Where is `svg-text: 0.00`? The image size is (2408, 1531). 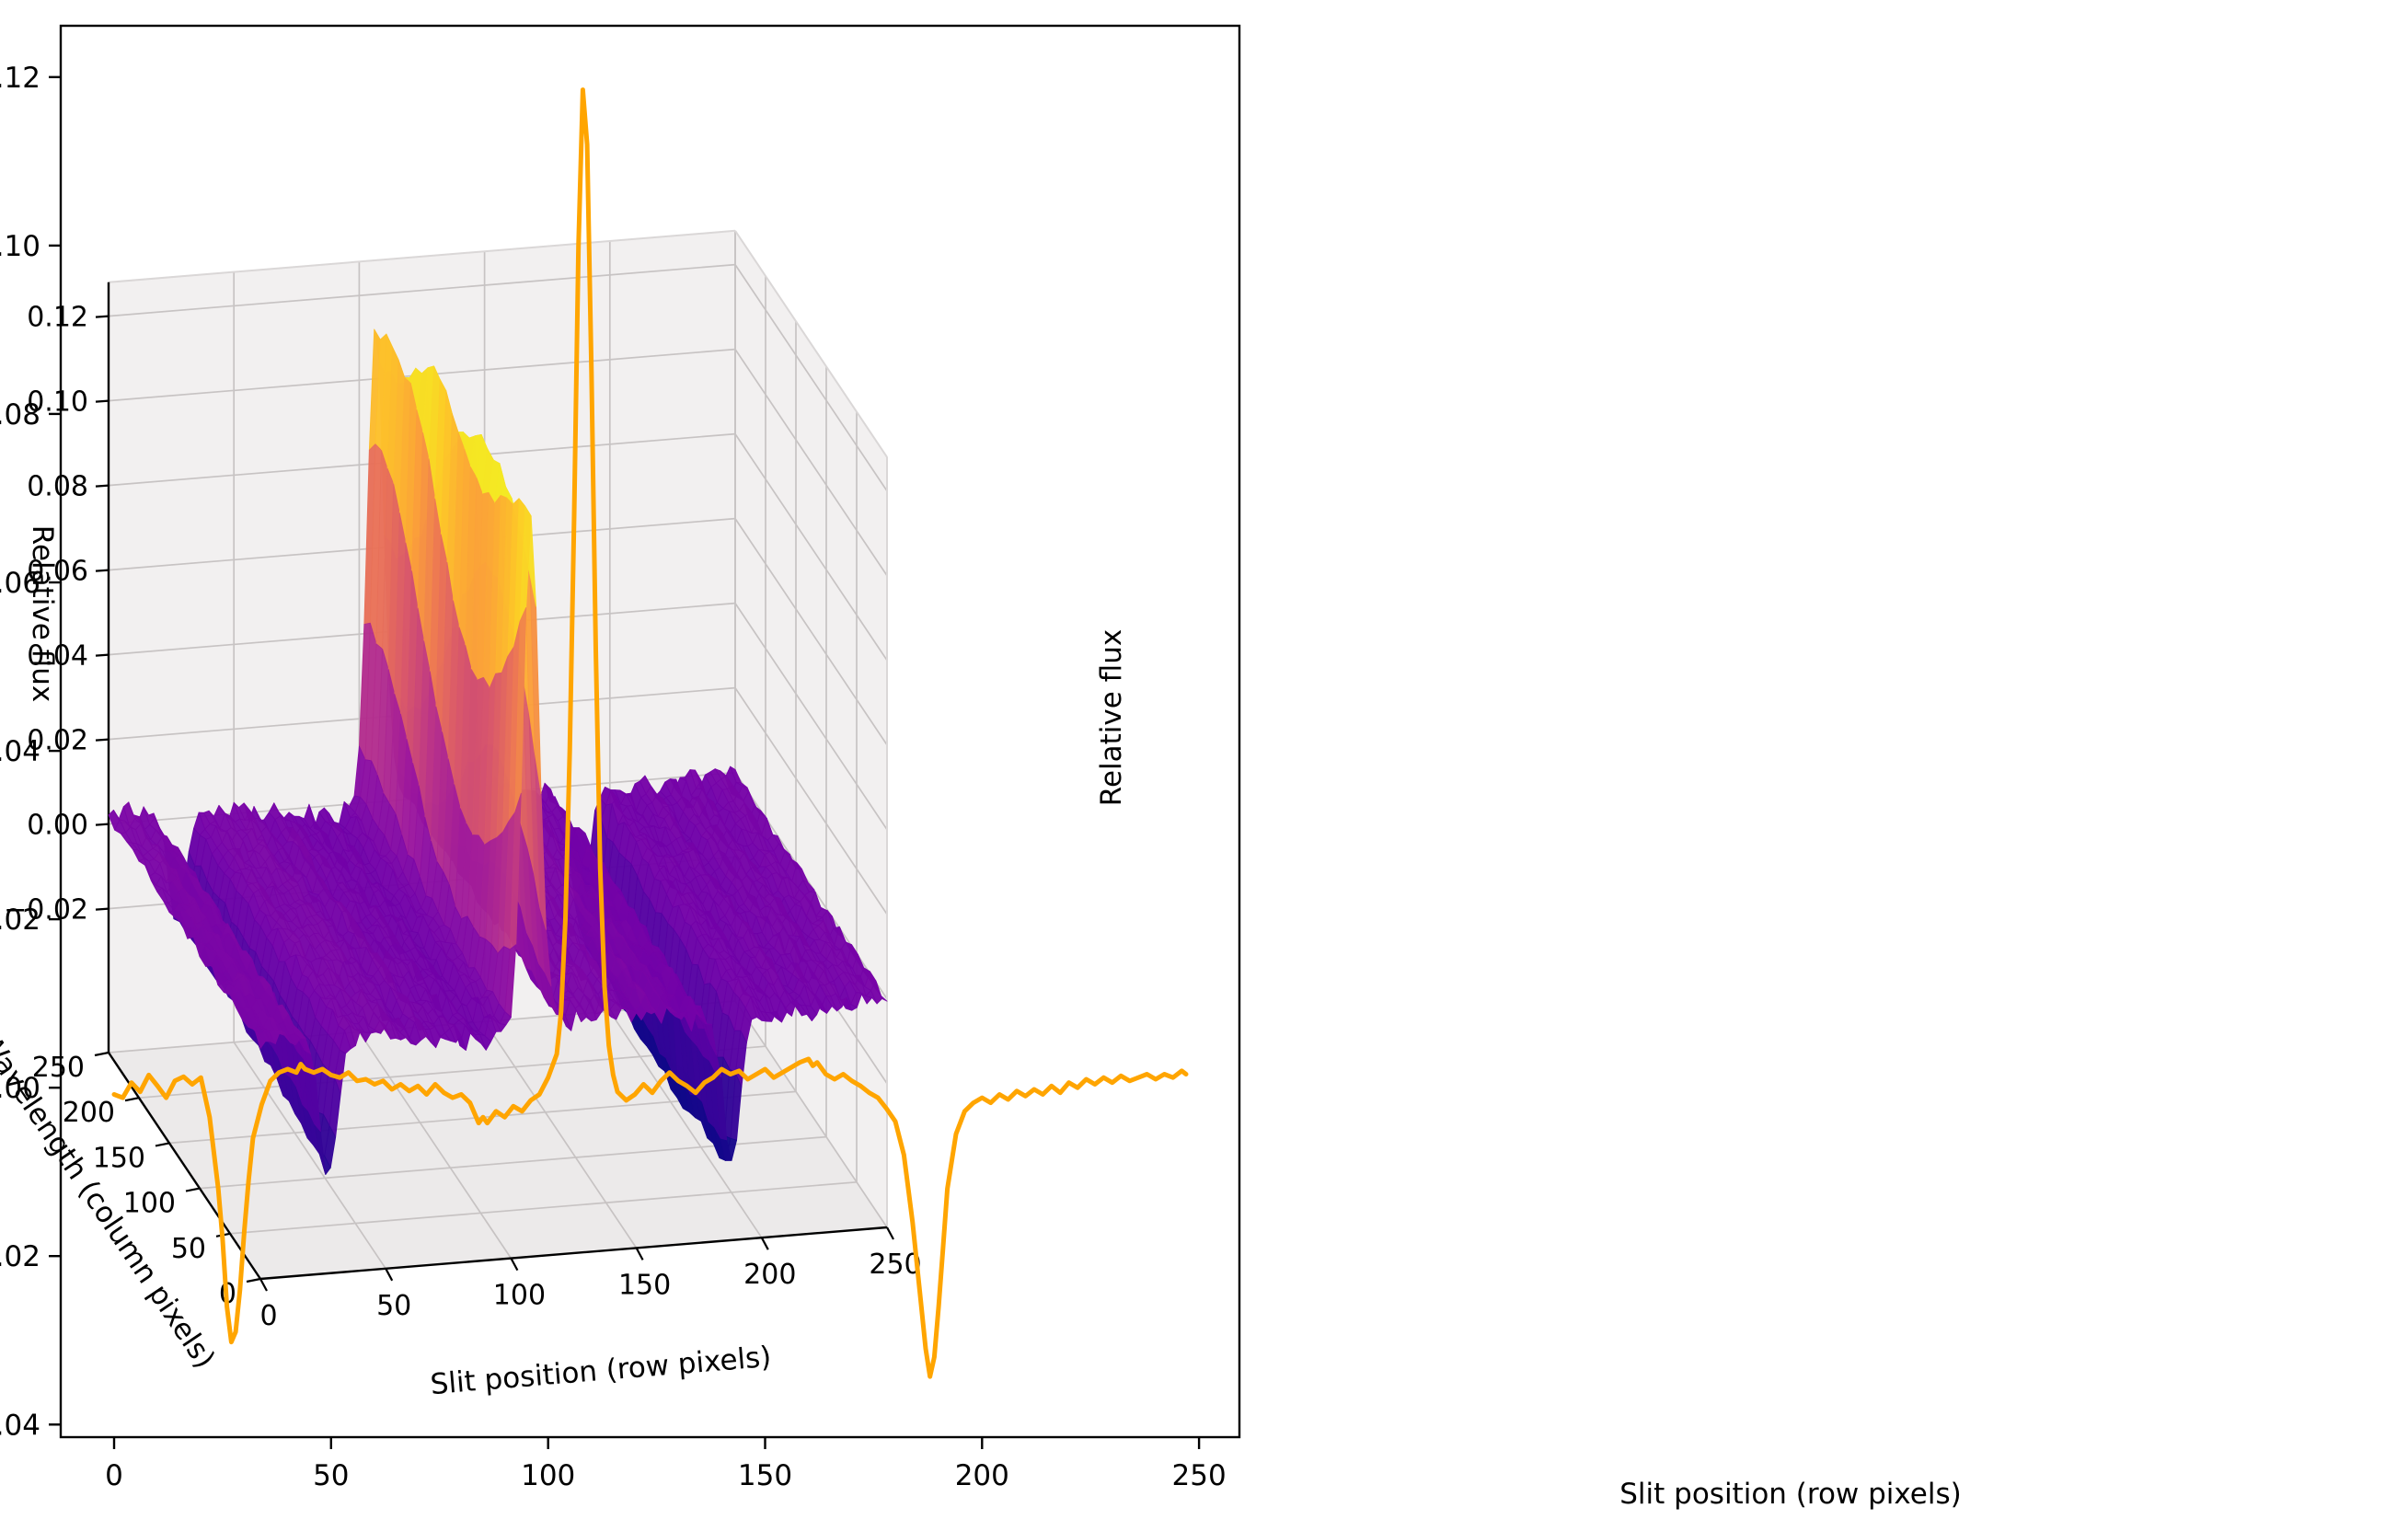
svg-text: 0.00 is located at coordinates (57, 826).